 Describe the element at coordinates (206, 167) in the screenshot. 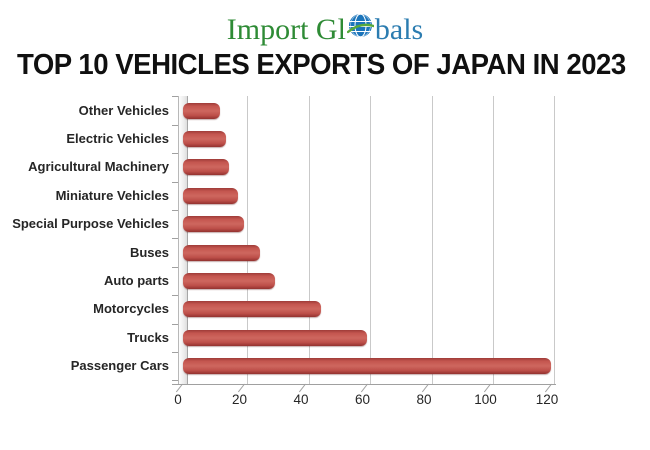

I see `bar-agricultural-machinery` at that location.